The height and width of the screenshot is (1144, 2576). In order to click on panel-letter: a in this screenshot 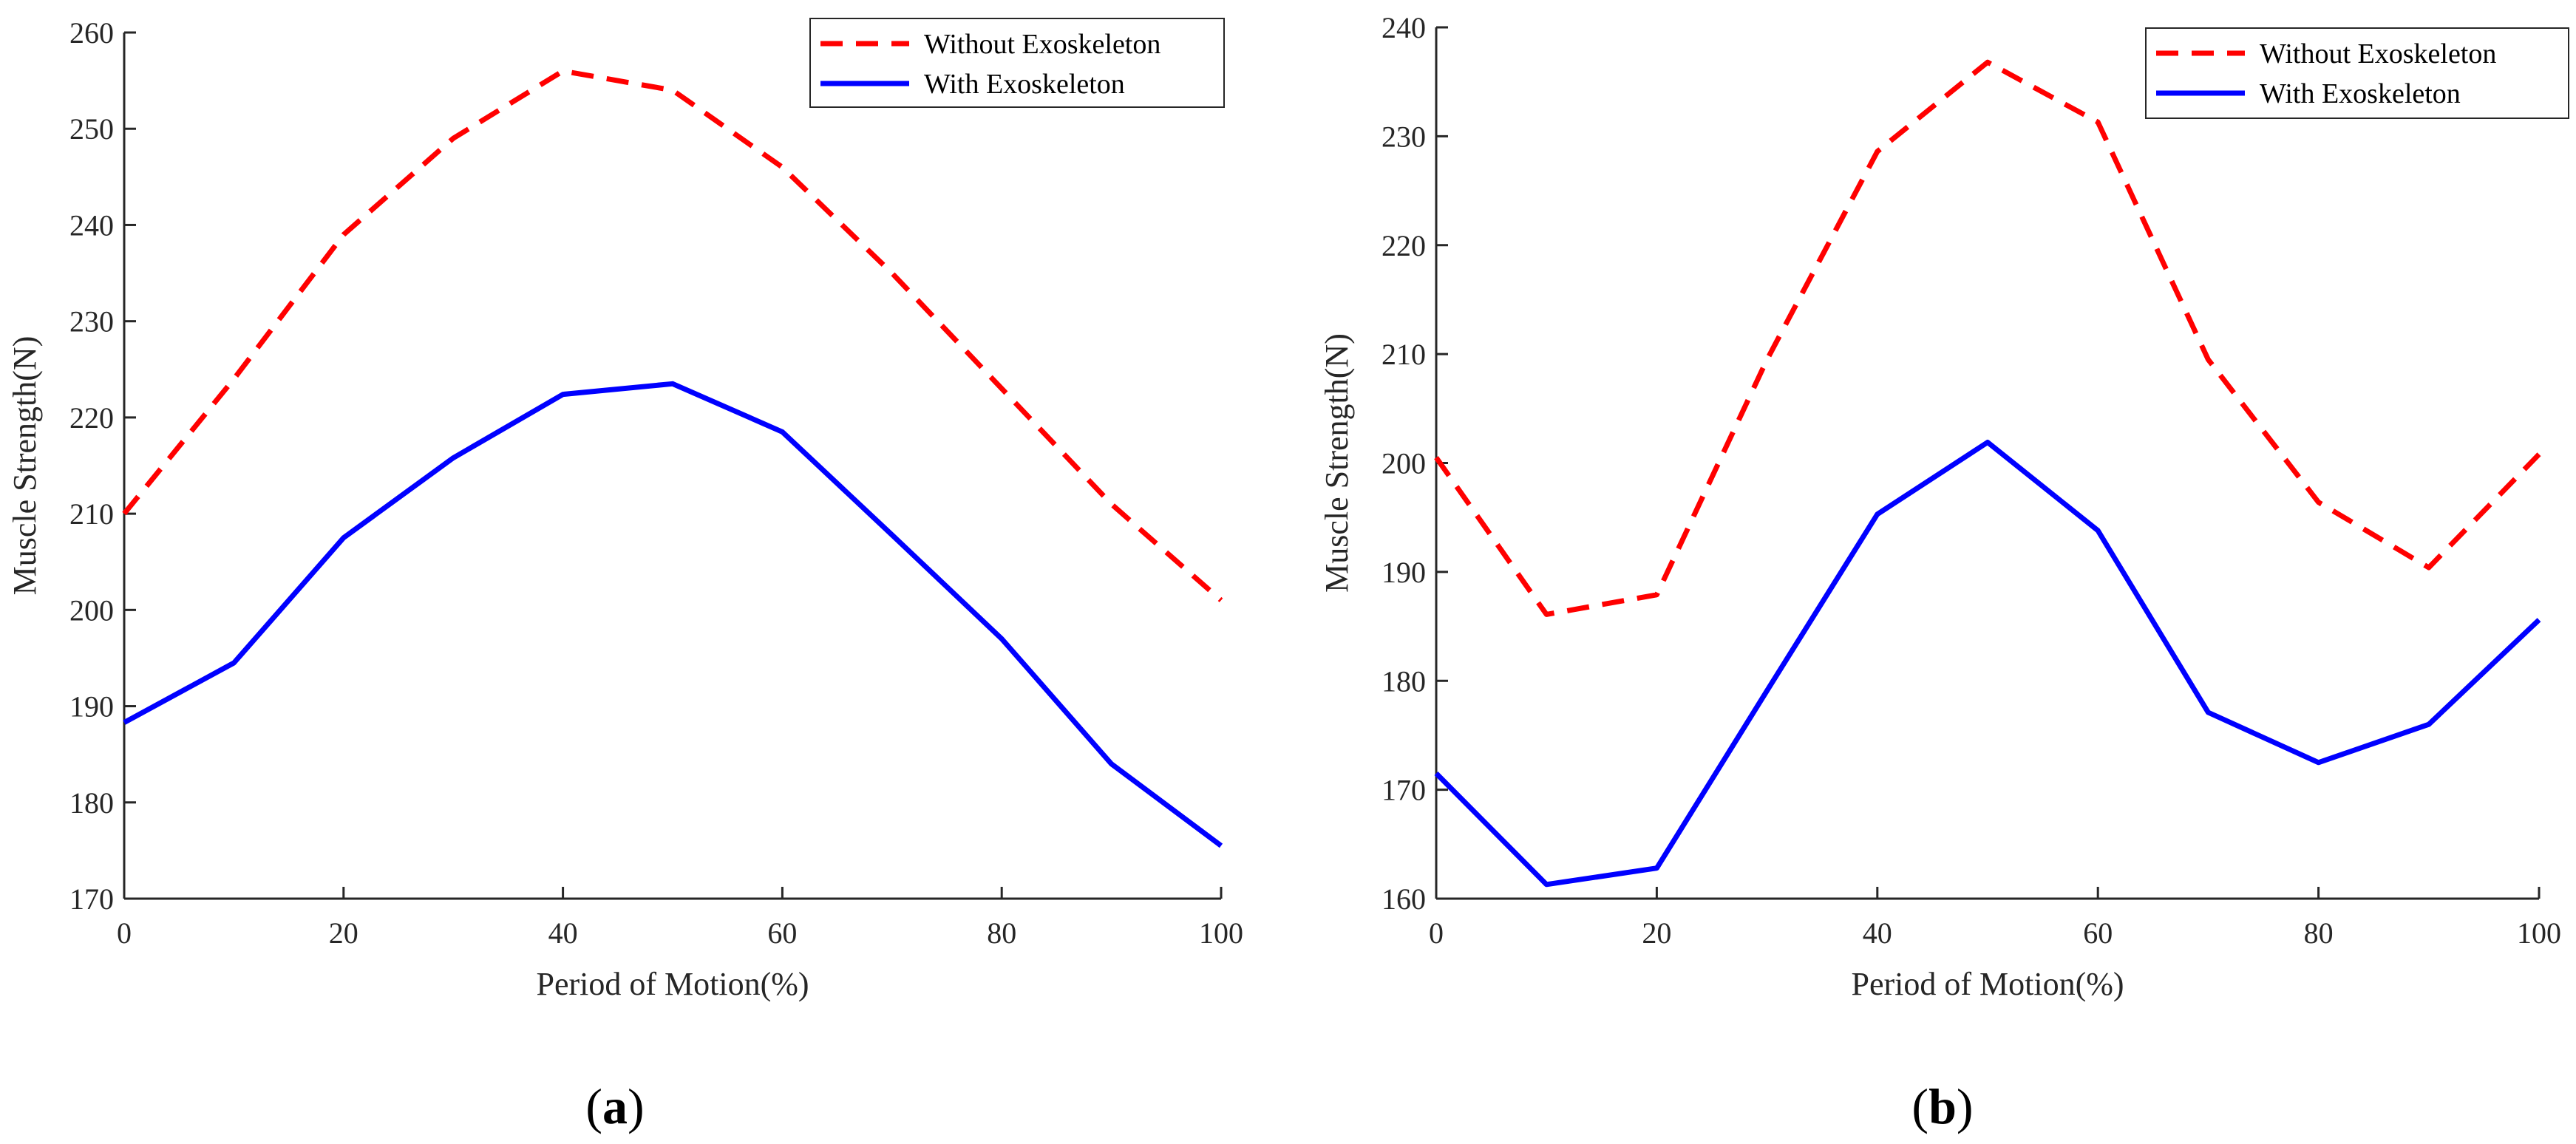, I will do `click(615, 1106)`.